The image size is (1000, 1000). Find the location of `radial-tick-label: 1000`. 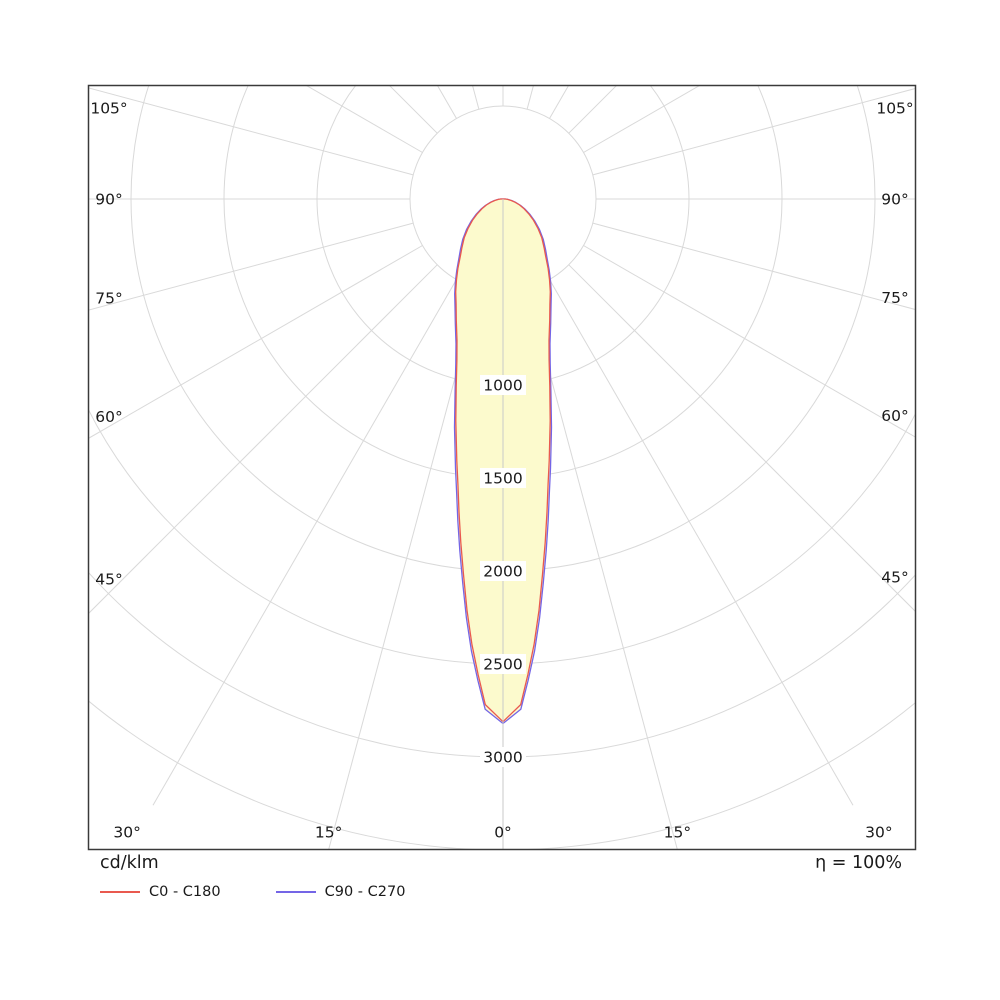

radial-tick-label: 1000 is located at coordinates (502, 386).